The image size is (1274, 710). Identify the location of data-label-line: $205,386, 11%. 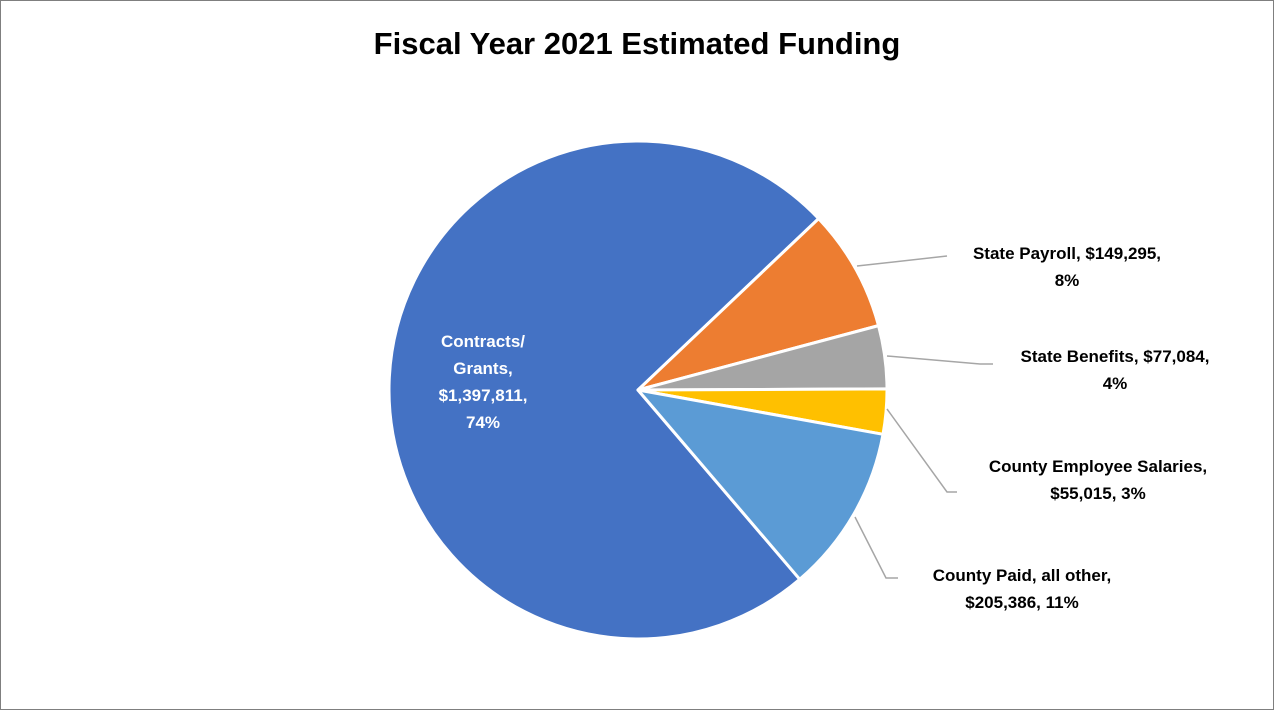
(1021, 602).